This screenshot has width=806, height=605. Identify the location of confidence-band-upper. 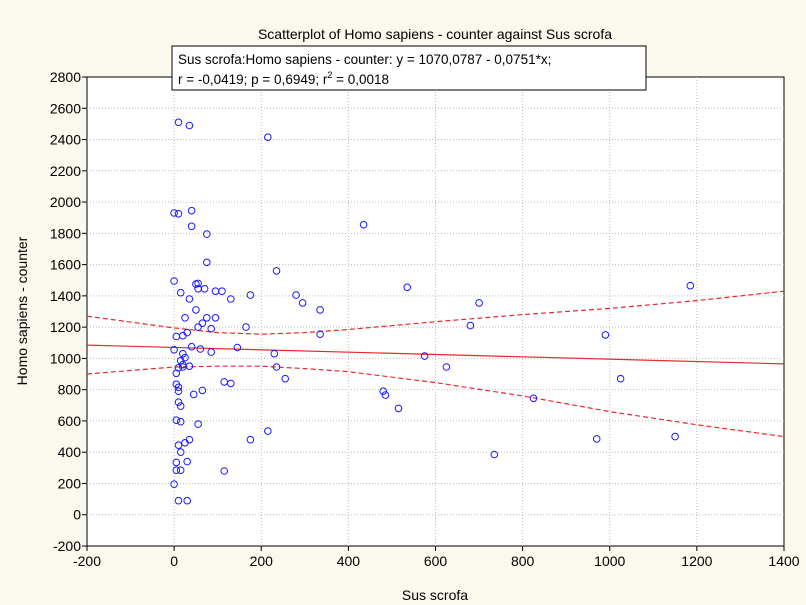
(435, 312).